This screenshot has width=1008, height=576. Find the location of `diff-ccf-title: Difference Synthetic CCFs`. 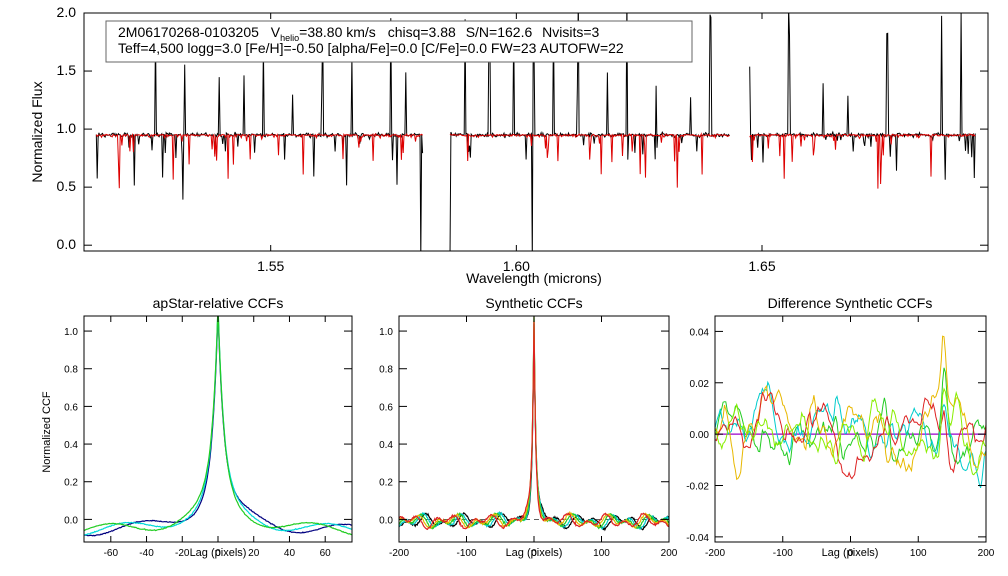

diff-ccf-title: Difference Synthetic CCFs is located at coordinates (850, 303).